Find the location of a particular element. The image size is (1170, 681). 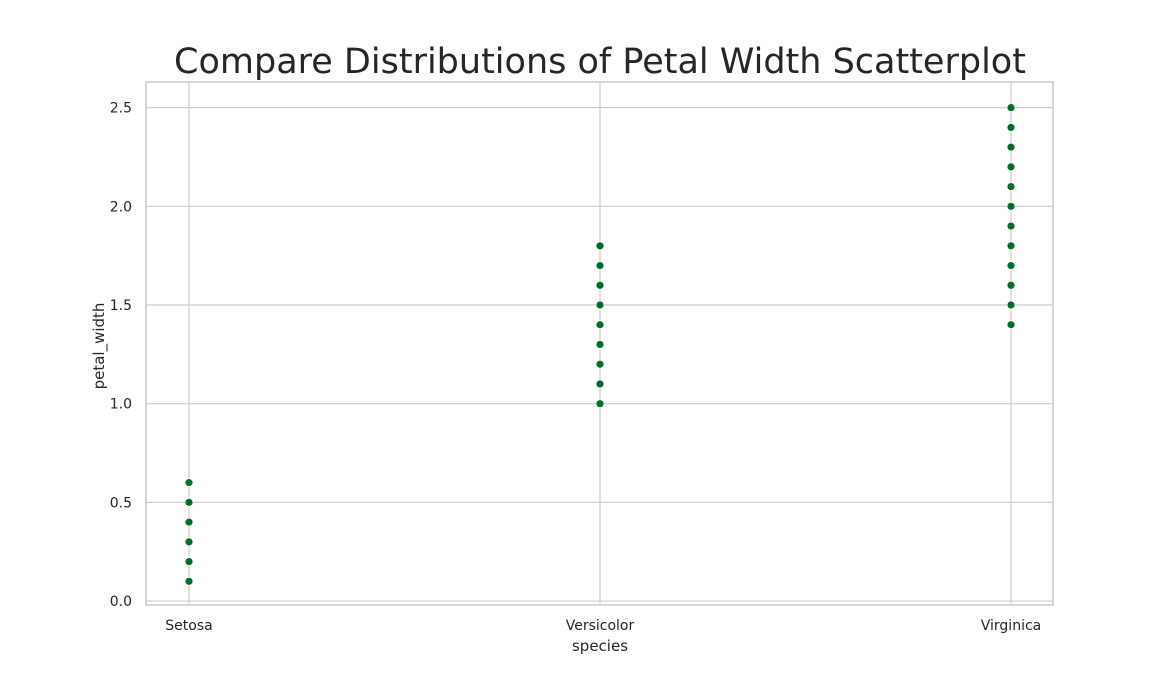

y-tick-label: 2.5 is located at coordinates (121, 109).